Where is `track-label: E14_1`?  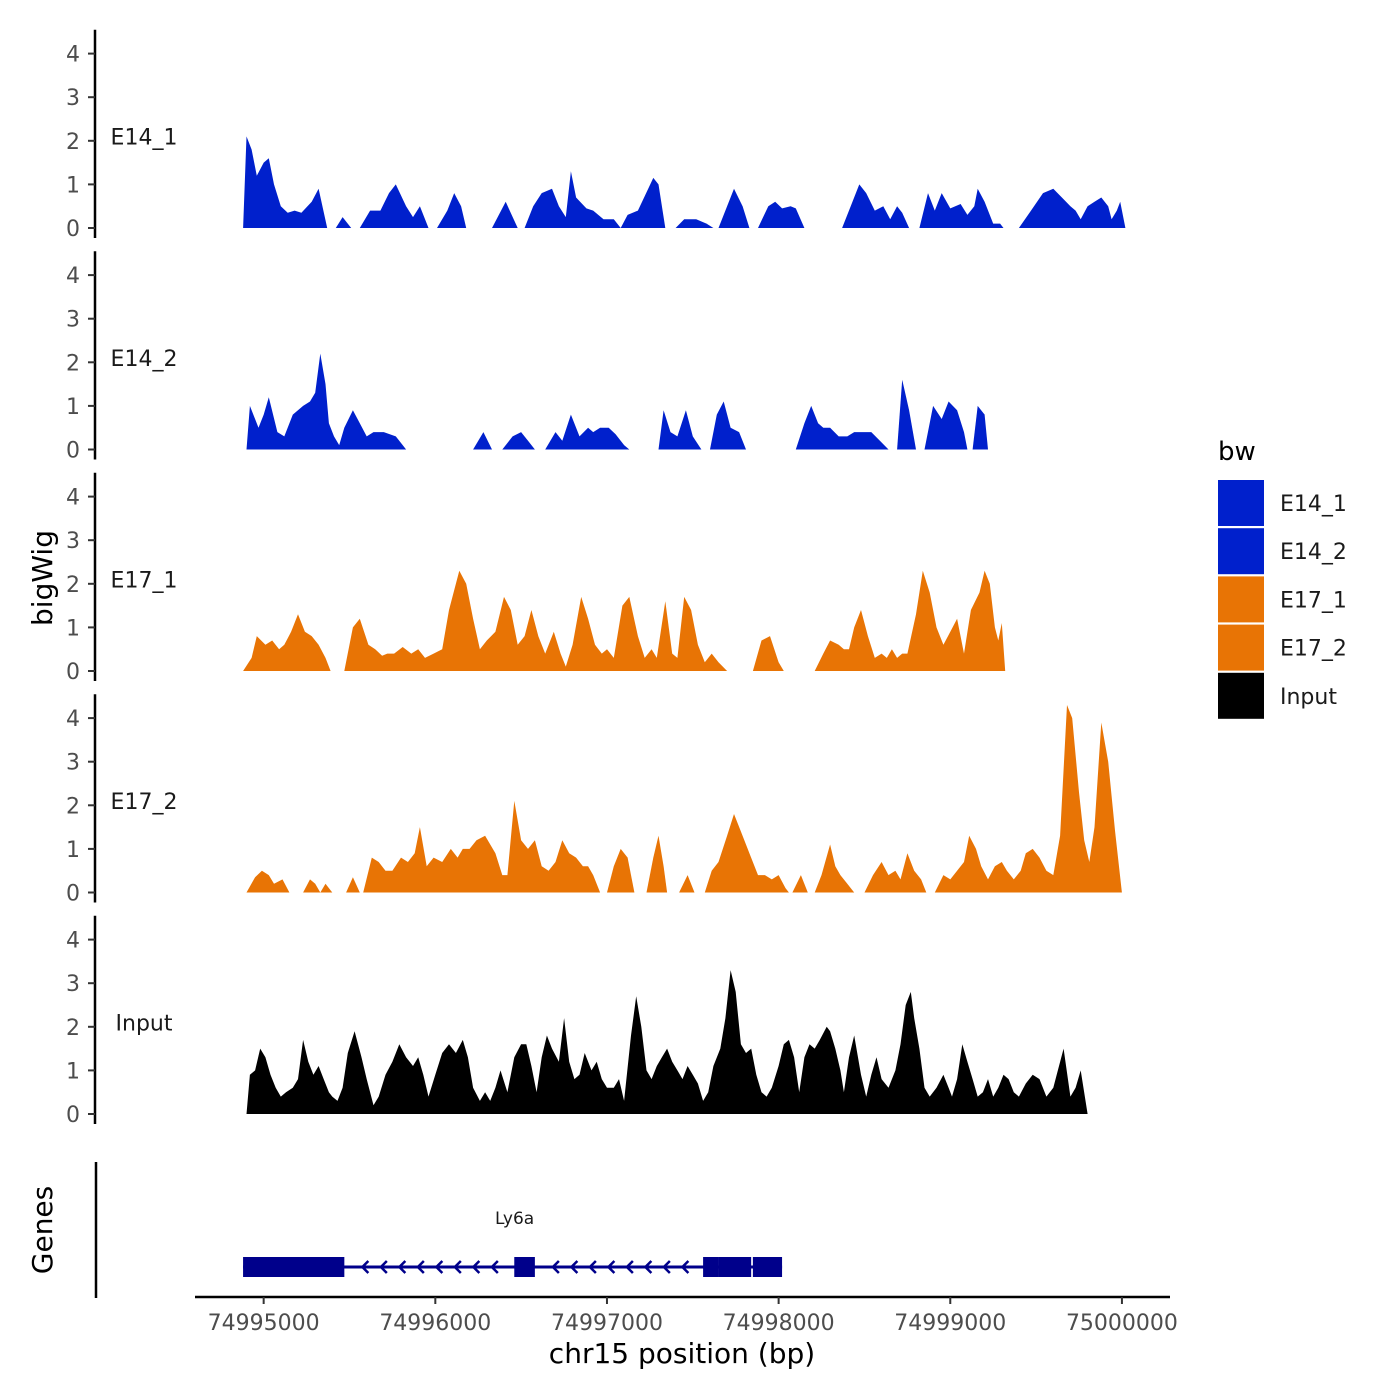
track-label: E14_1 is located at coordinates (144, 137).